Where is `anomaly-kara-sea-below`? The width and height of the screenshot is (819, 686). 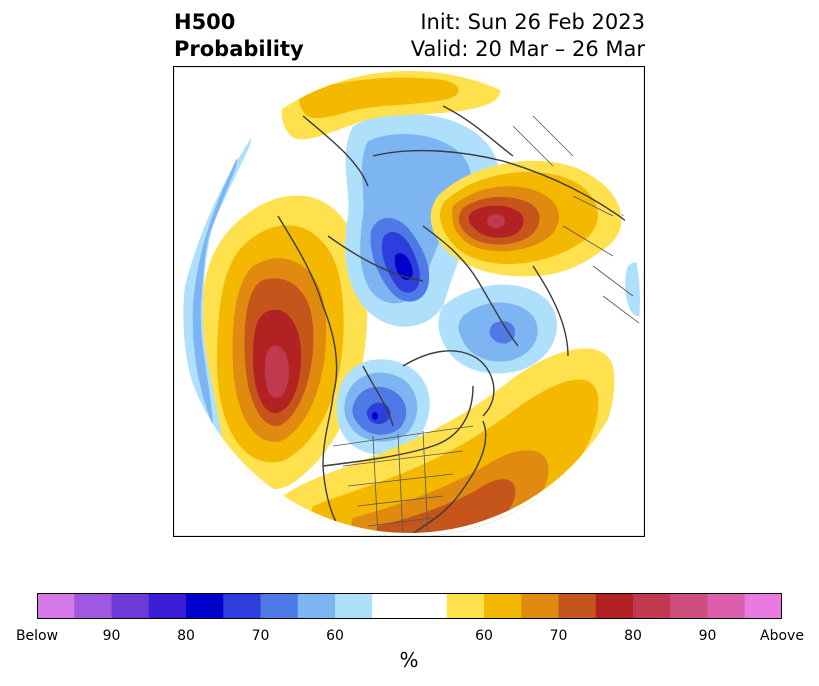
anomaly-kara-sea-below is located at coordinates (422, 220).